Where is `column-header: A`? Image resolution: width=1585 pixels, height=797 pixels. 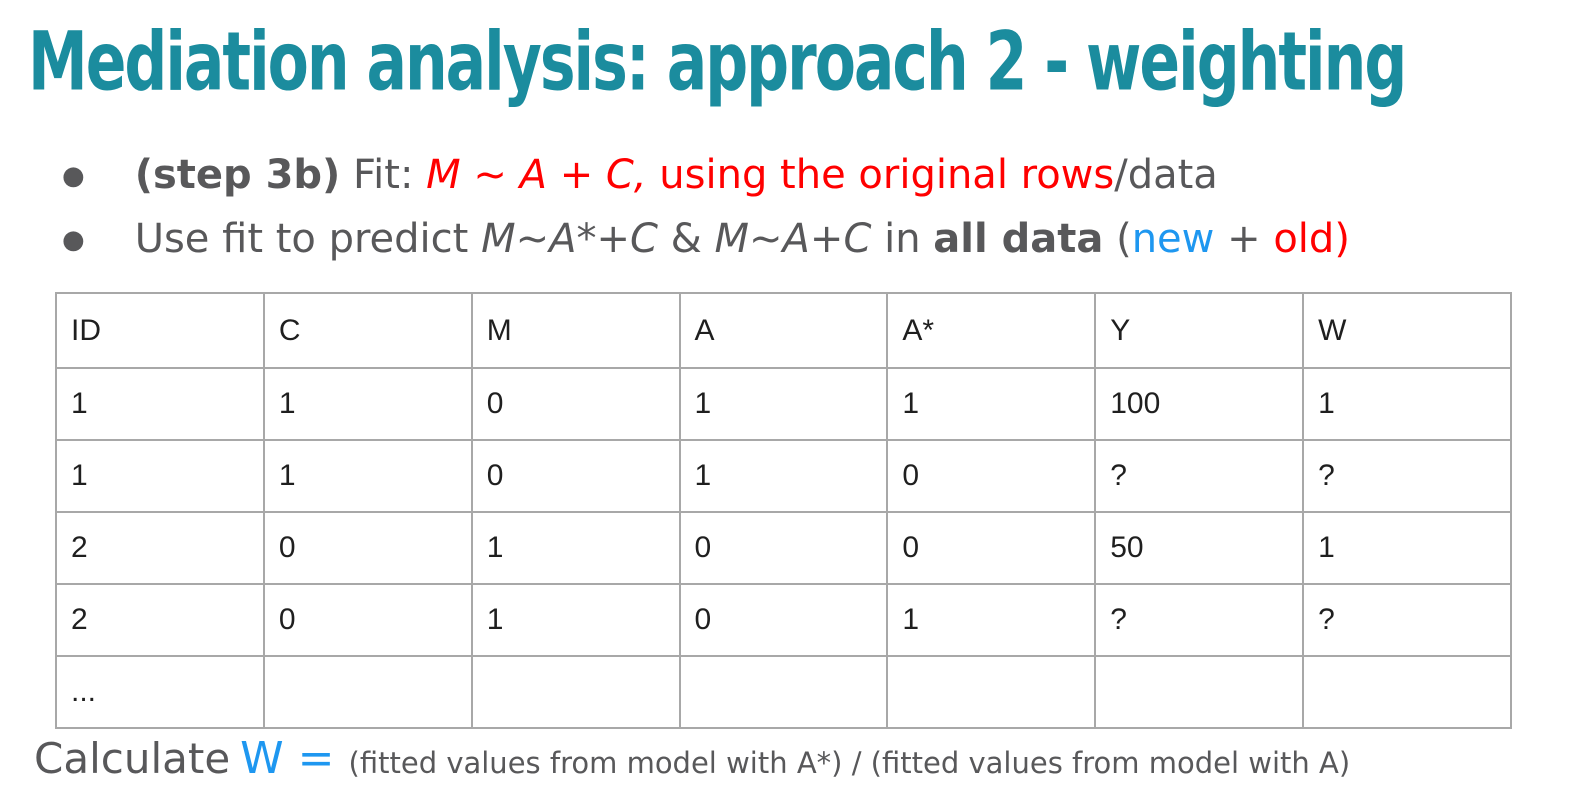 column-header: A is located at coordinates (783, 330).